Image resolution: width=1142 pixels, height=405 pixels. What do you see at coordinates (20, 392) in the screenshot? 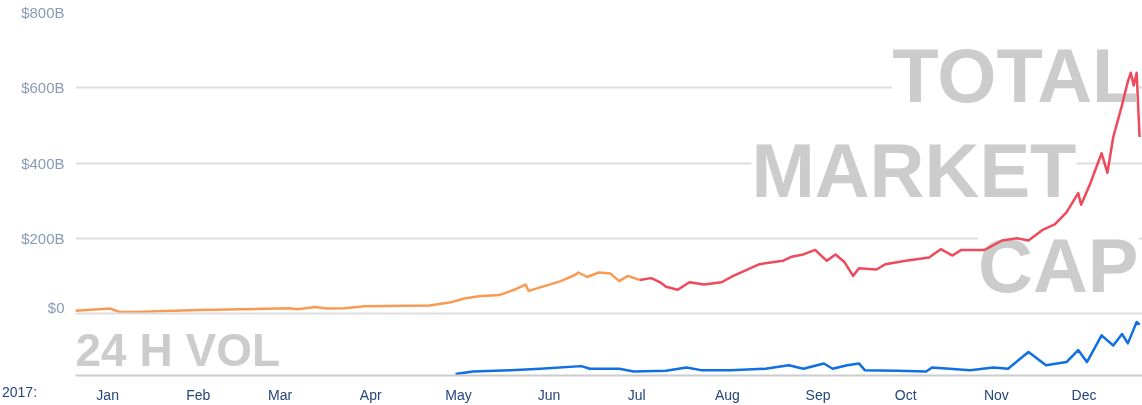
I see `text: 2017:` at bounding box center [20, 392].